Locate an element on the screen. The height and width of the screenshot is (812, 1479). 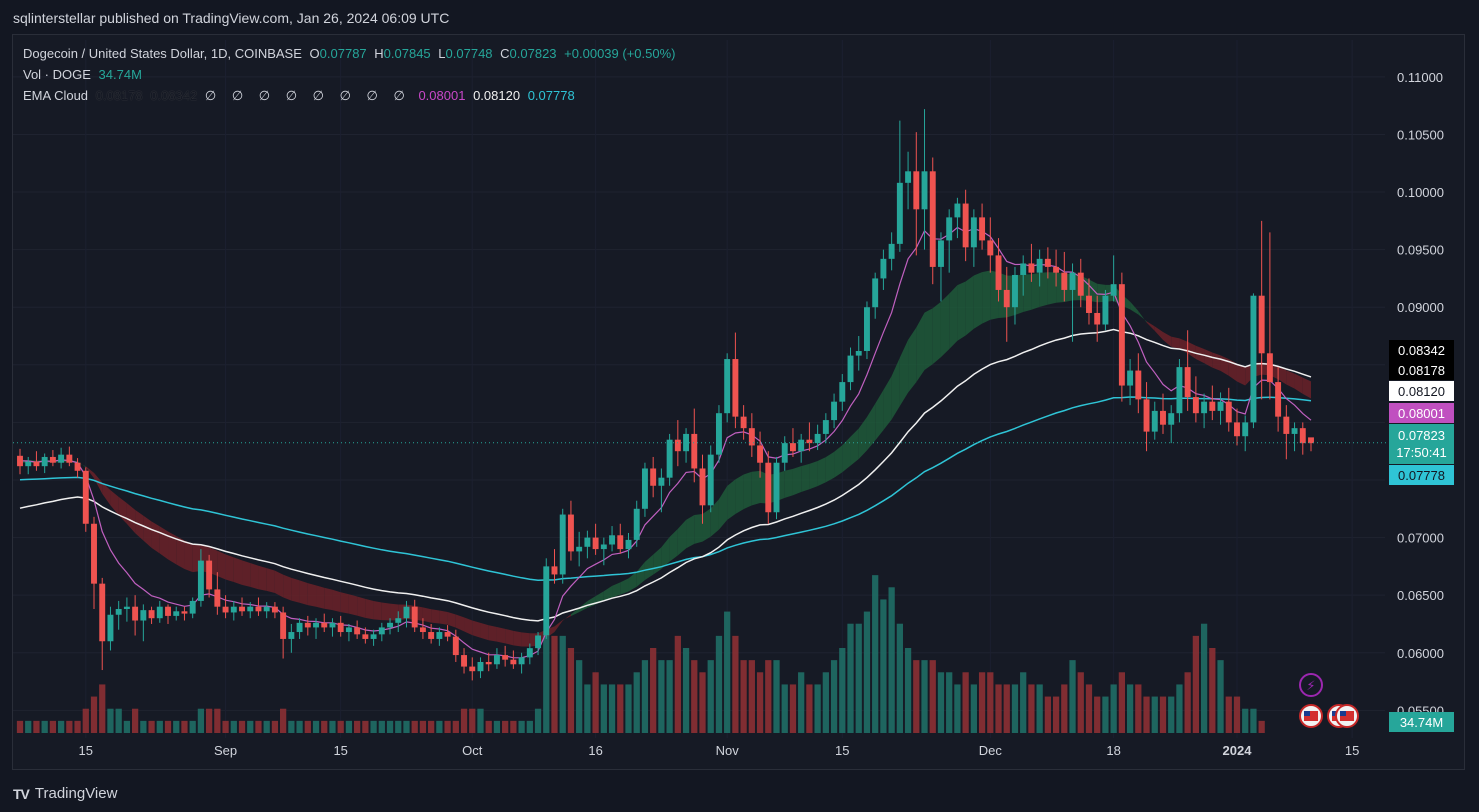
x-tick-label: 15 is located at coordinates (86, 750).